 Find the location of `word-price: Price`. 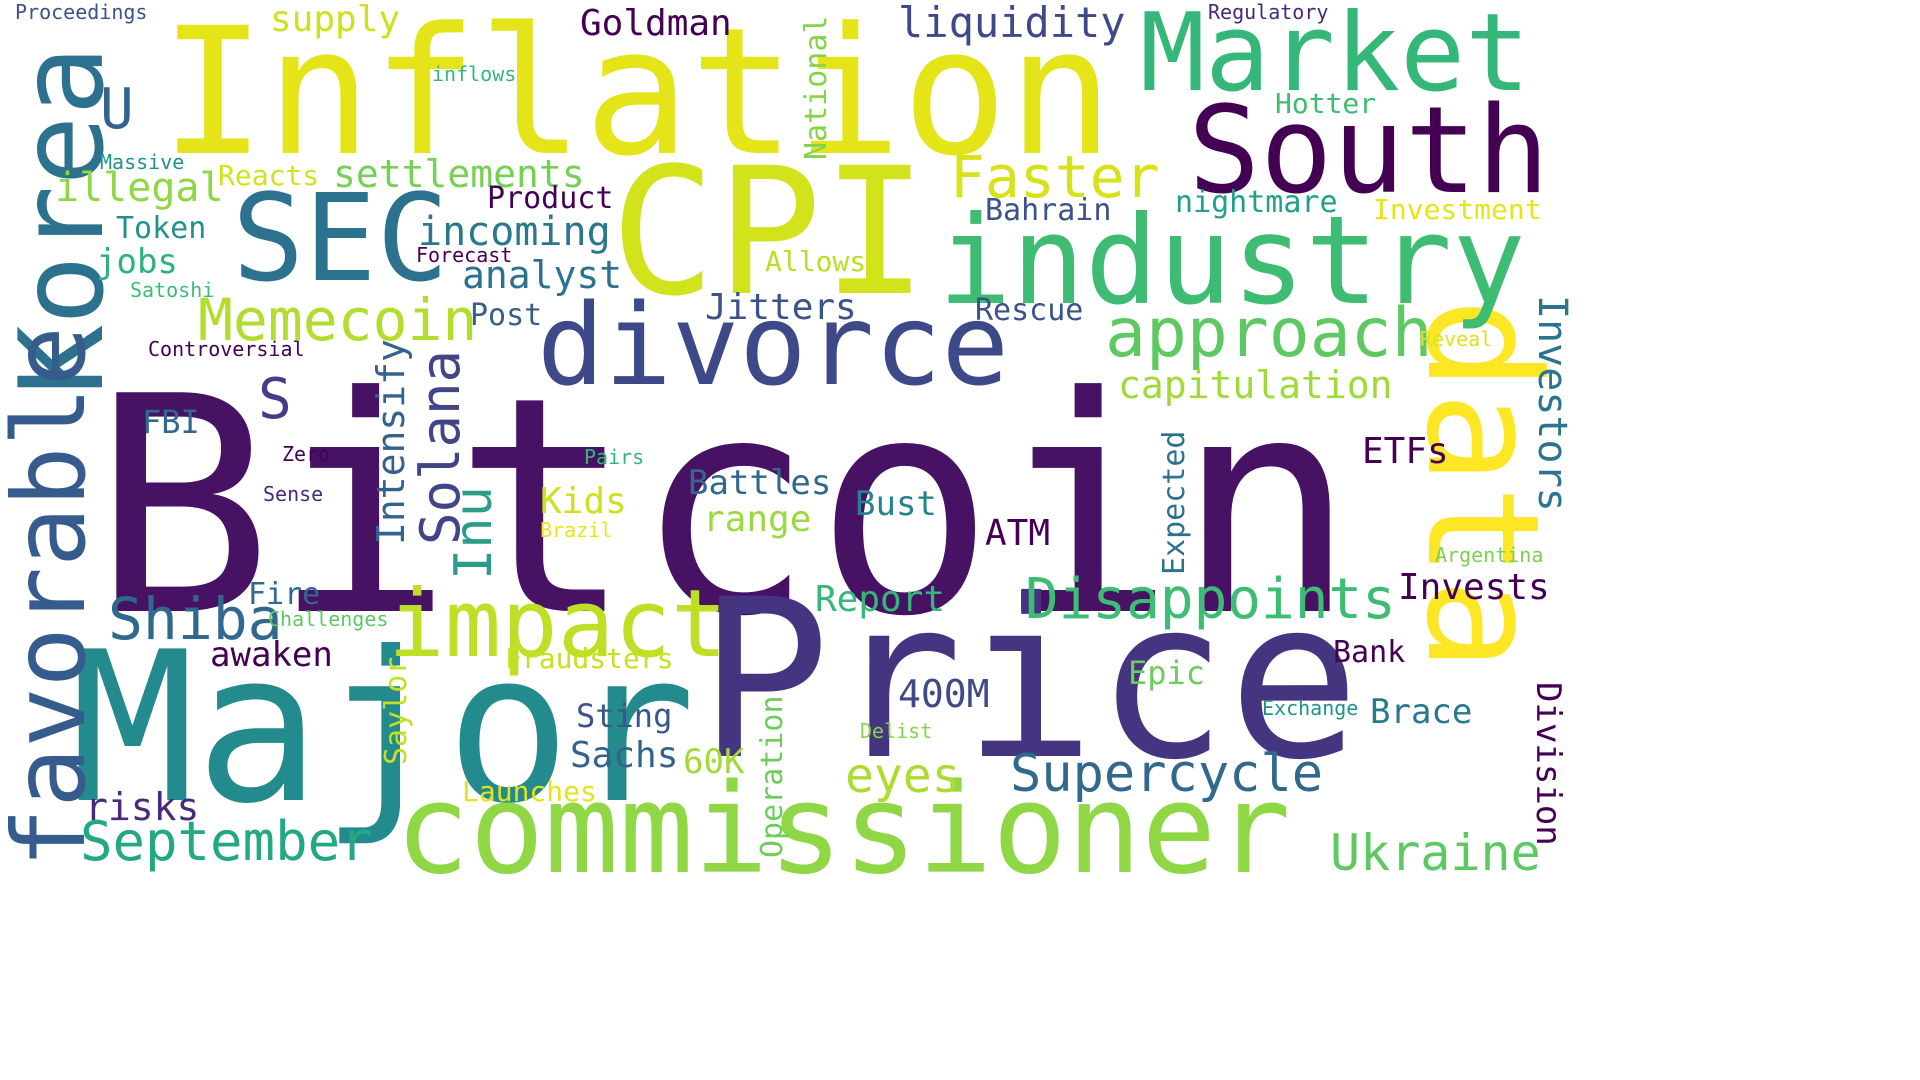

word-price: Price is located at coordinates (1029, 680).